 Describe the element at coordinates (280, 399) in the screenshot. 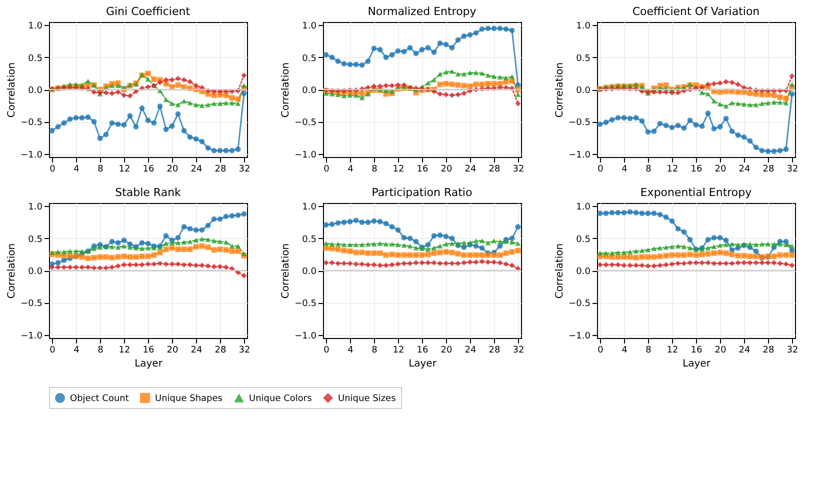

I see `legend-label: Unique Colors` at that location.